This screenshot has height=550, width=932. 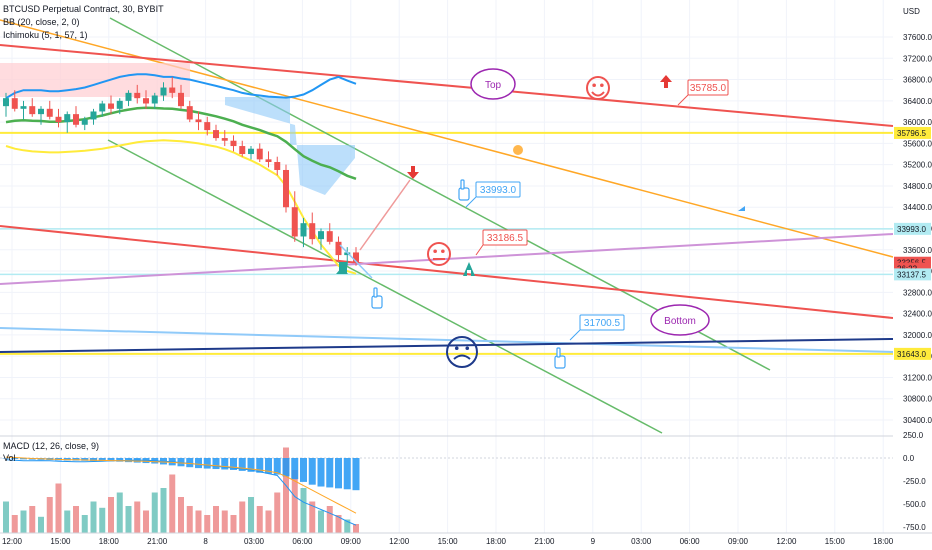 What do you see at coordinates (917, 101) in the screenshot?
I see `price-tick-label: 36400.0` at bounding box center [917, 101].